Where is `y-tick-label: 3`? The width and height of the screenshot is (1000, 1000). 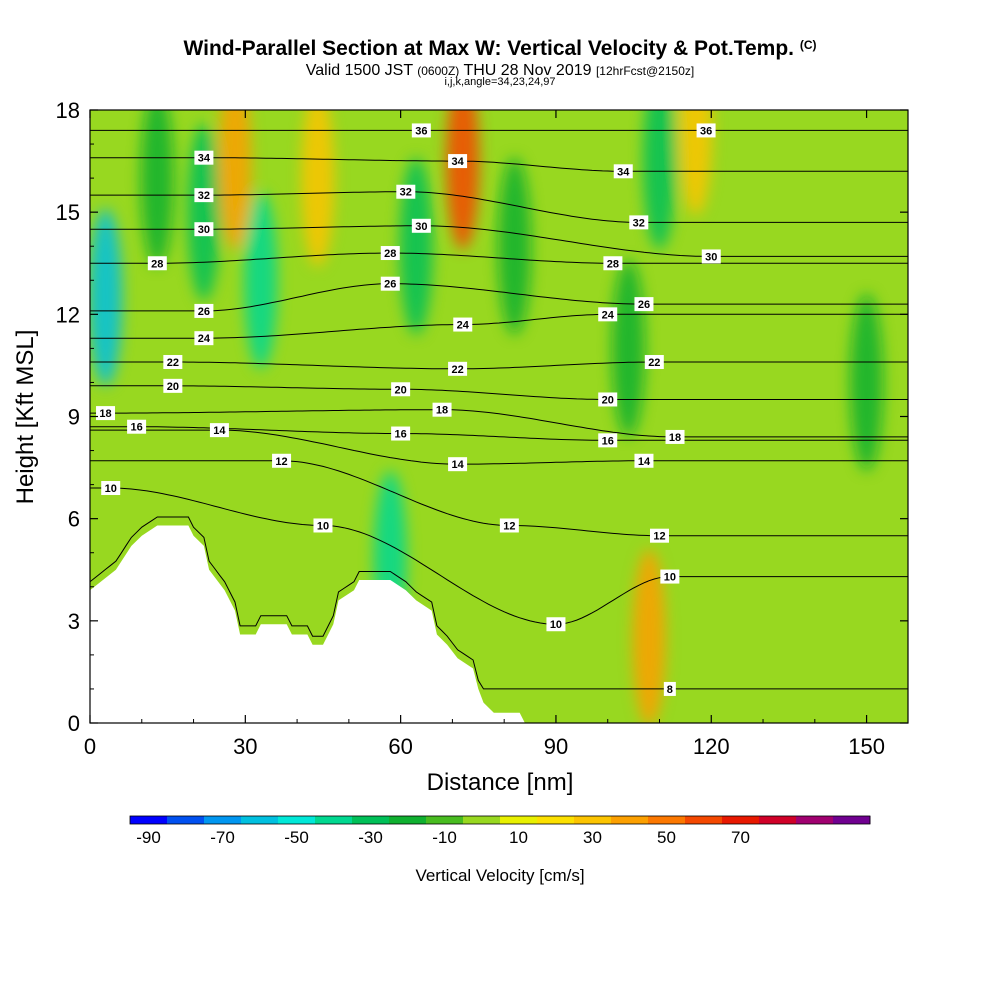
y-tick-label: 3 is located at coordinates (74, 621).